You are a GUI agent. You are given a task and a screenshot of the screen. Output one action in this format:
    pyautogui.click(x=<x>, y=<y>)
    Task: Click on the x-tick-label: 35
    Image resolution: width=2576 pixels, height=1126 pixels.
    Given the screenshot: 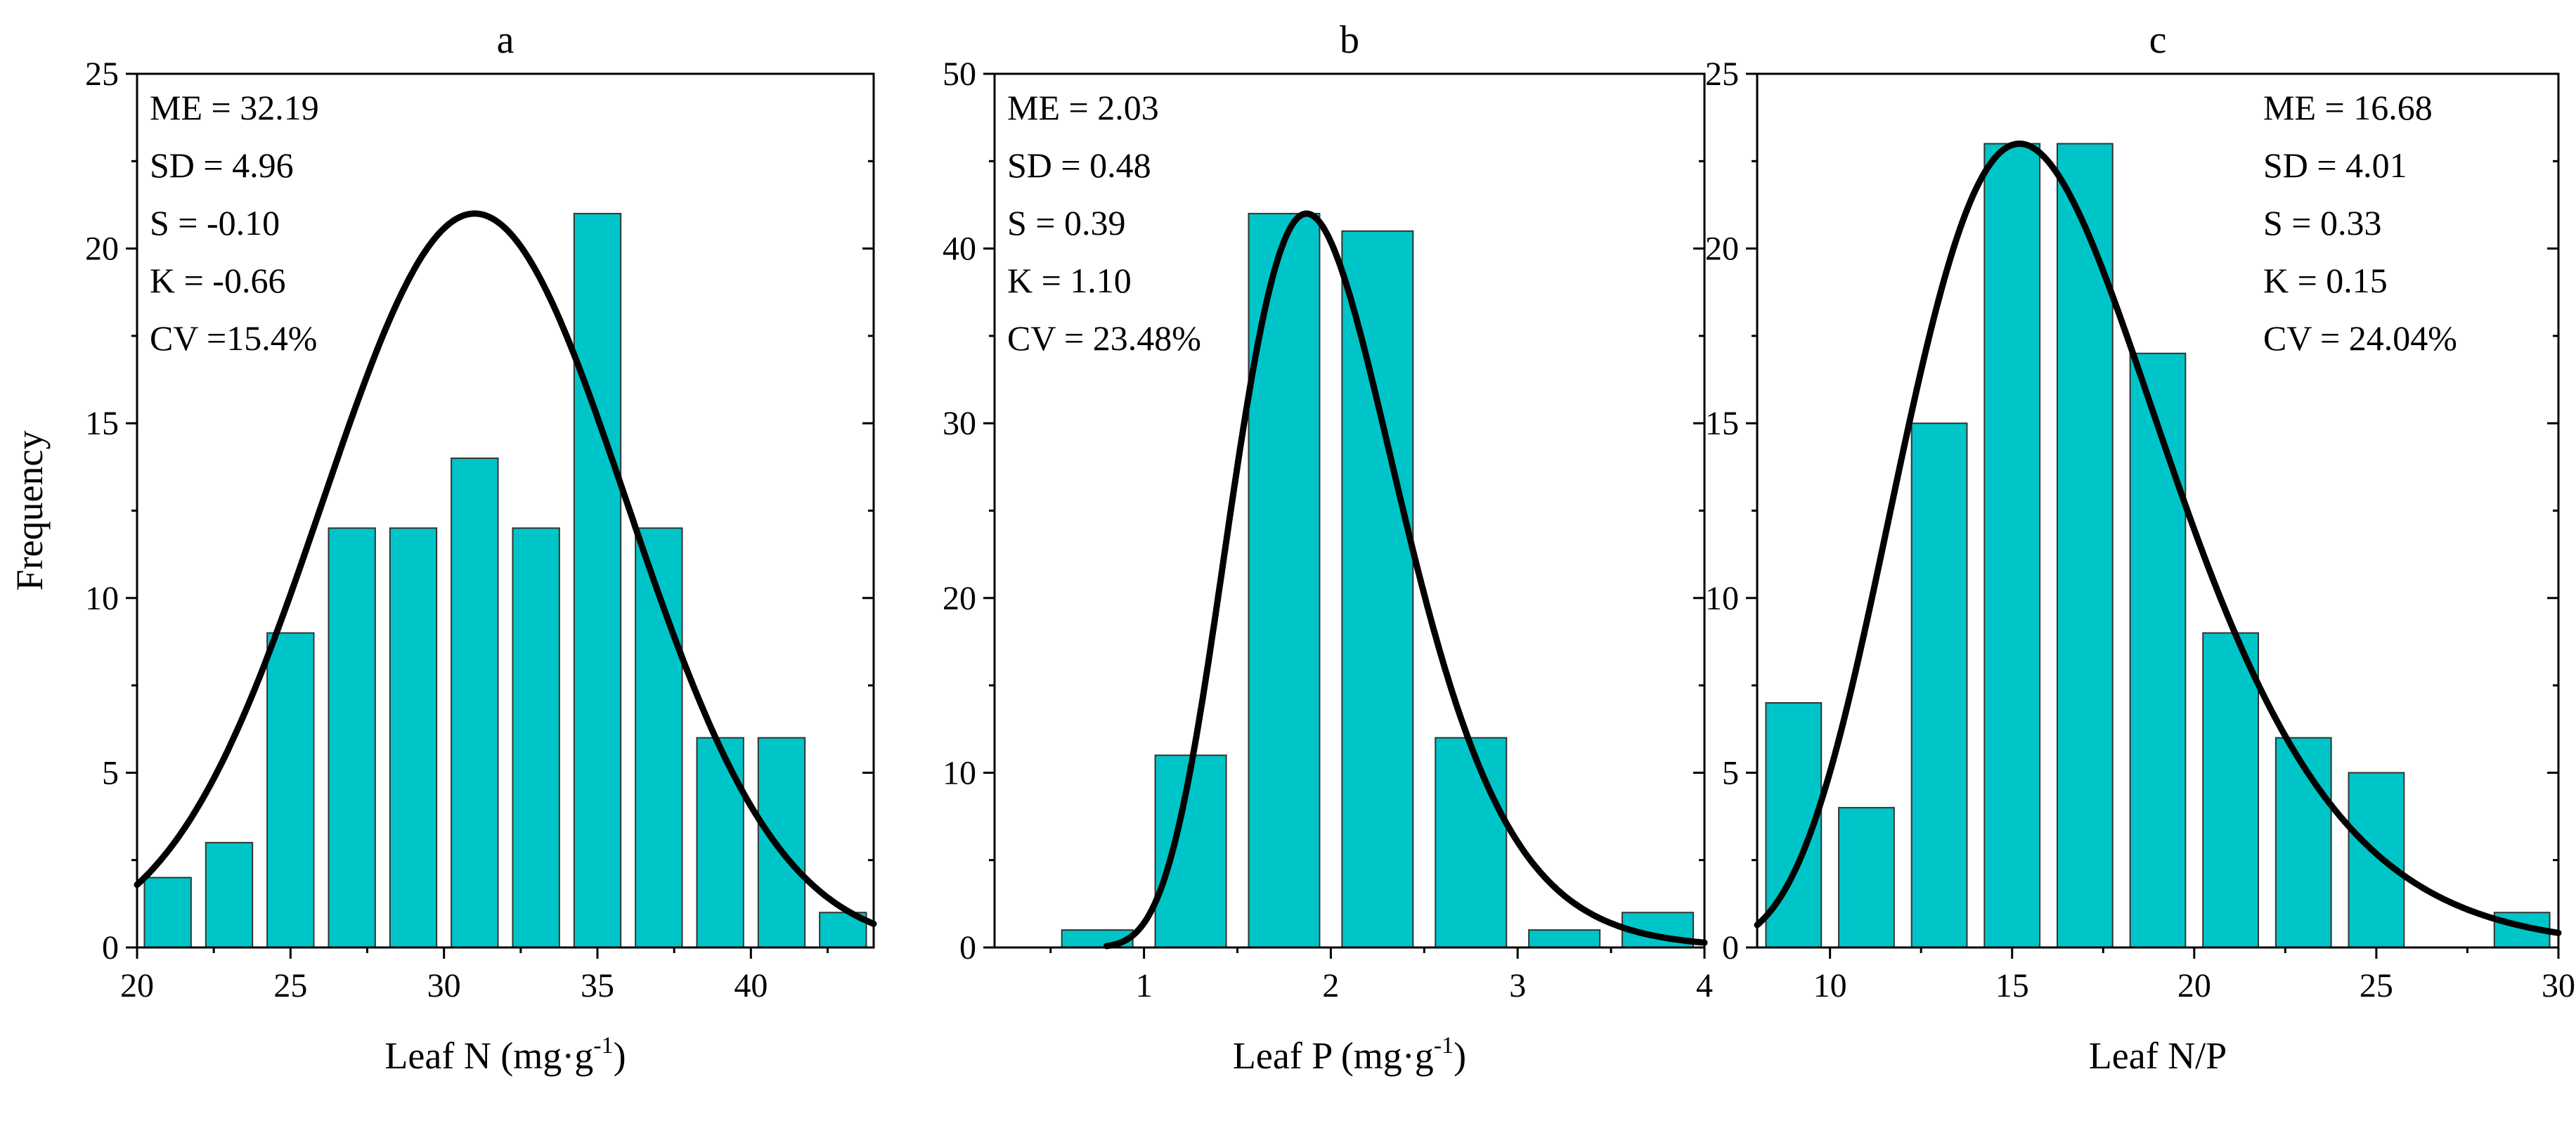 What is the action you would take?
    pyautogui.click(x=597, y=985)
    